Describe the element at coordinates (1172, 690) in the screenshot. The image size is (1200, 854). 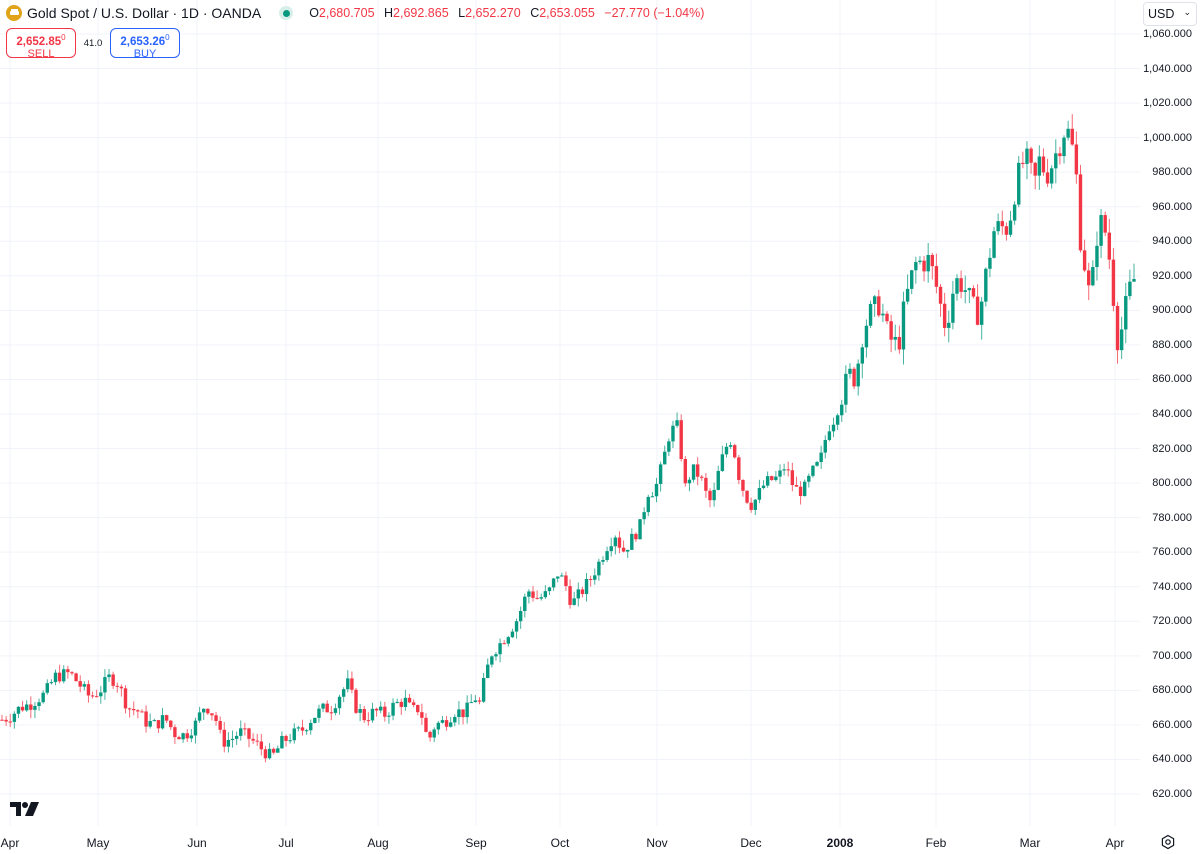
I see `price-tick-label: 680.000` at that location.